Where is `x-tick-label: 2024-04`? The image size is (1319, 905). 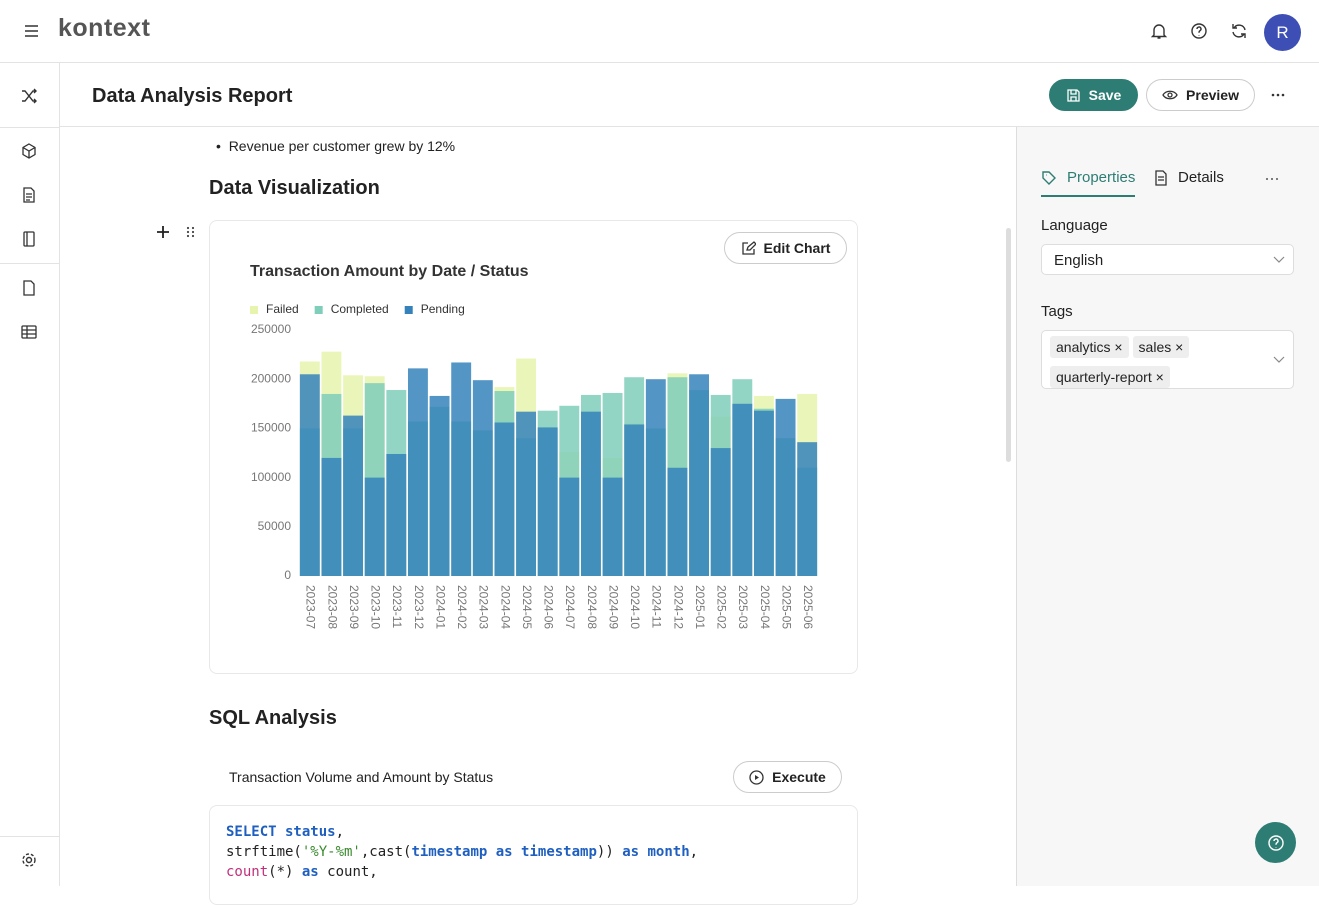 x-tick-label: 2024-04 is located at coordinates (505, 607).